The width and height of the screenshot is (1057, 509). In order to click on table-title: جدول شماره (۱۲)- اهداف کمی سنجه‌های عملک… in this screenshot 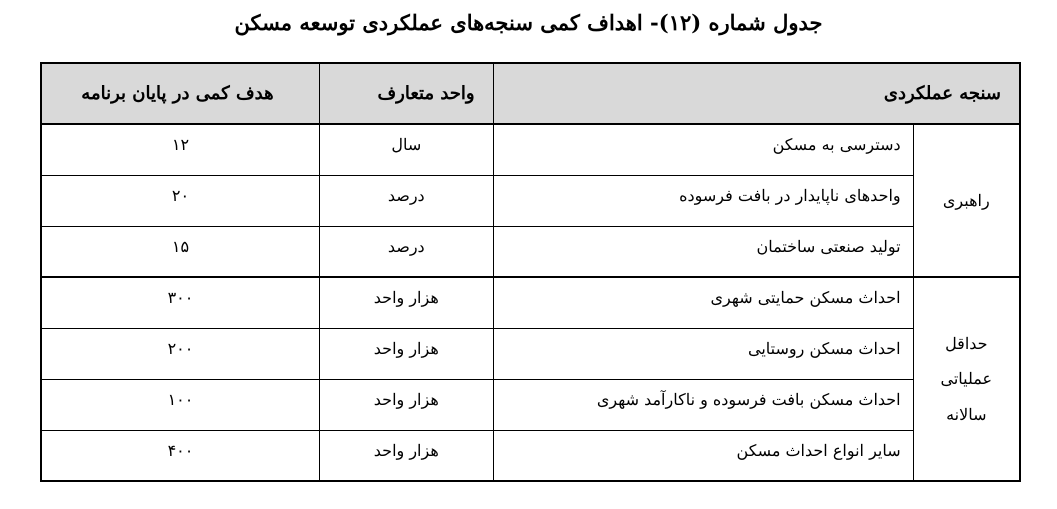, I will do `click(528, 22)`.